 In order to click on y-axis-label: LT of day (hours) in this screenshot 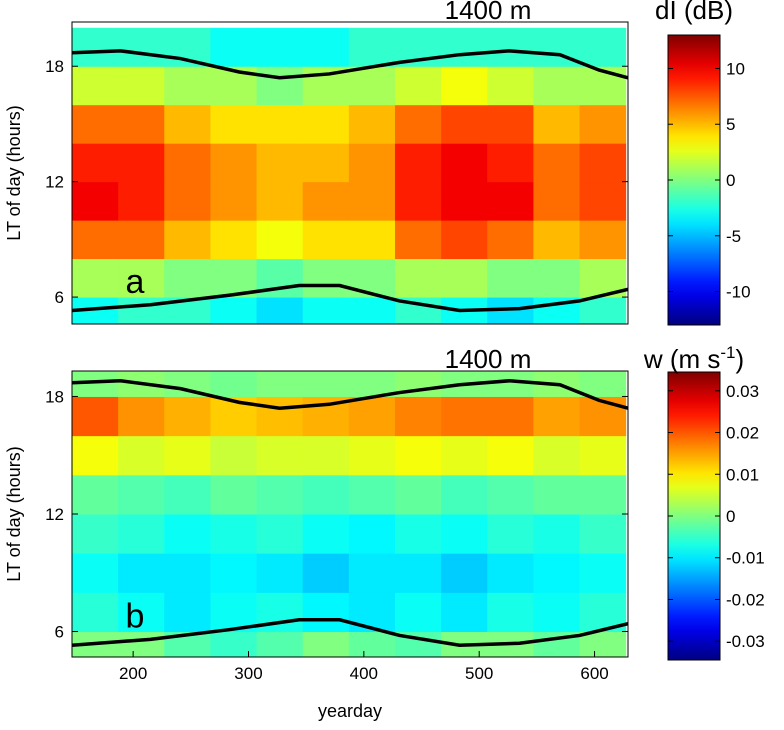, I will do `click(14, 172)`.